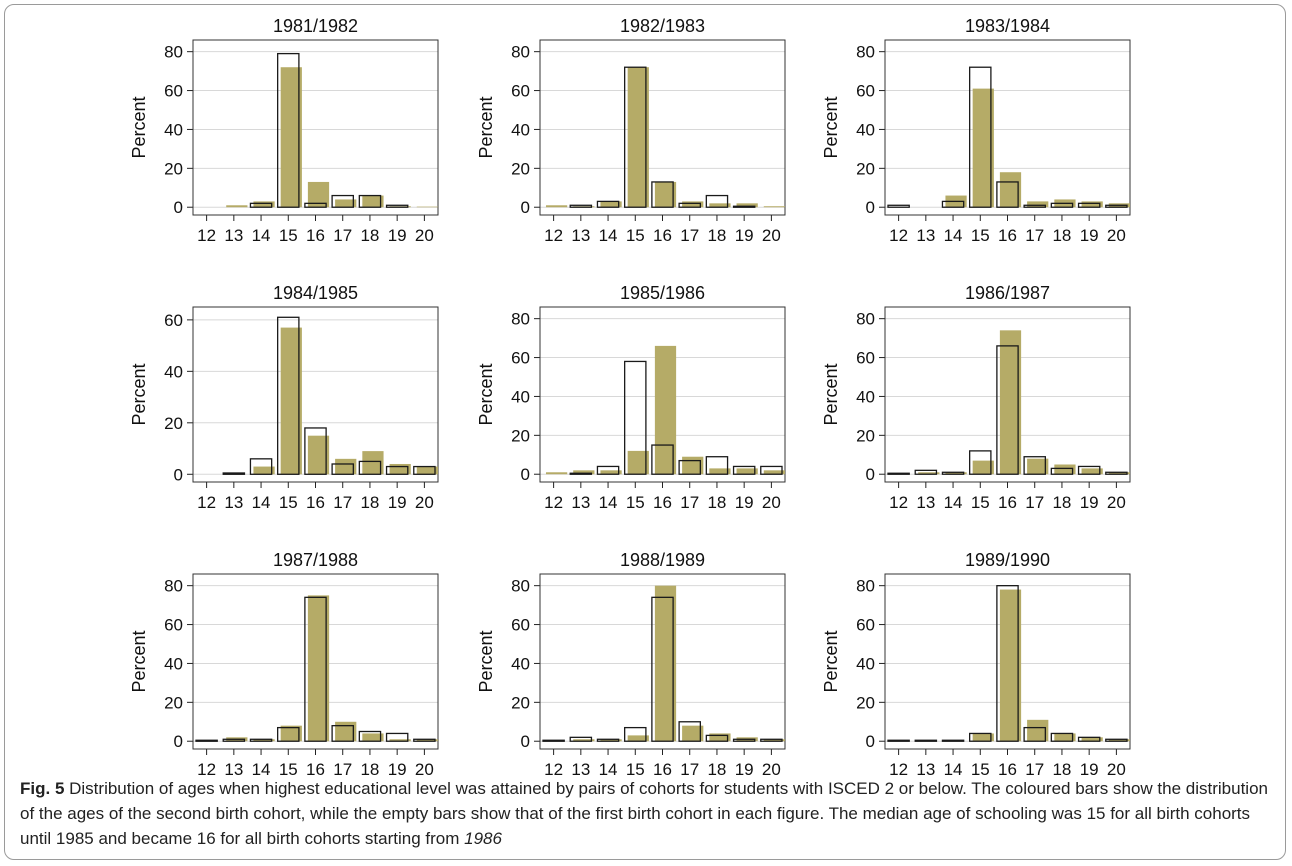  What do you see at coordinates (1007, 293) in the screenshot?
I see `chart-title: 1986/1987` at bounding box center [1007, 293].